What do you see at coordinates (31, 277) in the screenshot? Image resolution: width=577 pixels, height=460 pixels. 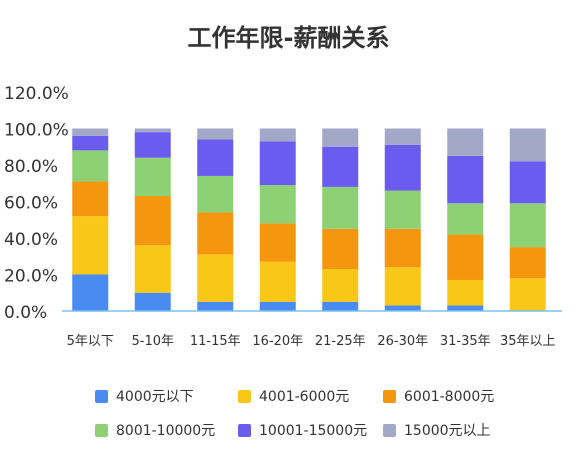 I see `y-tick-label: 20.0%` at bounding box center [31, 277].